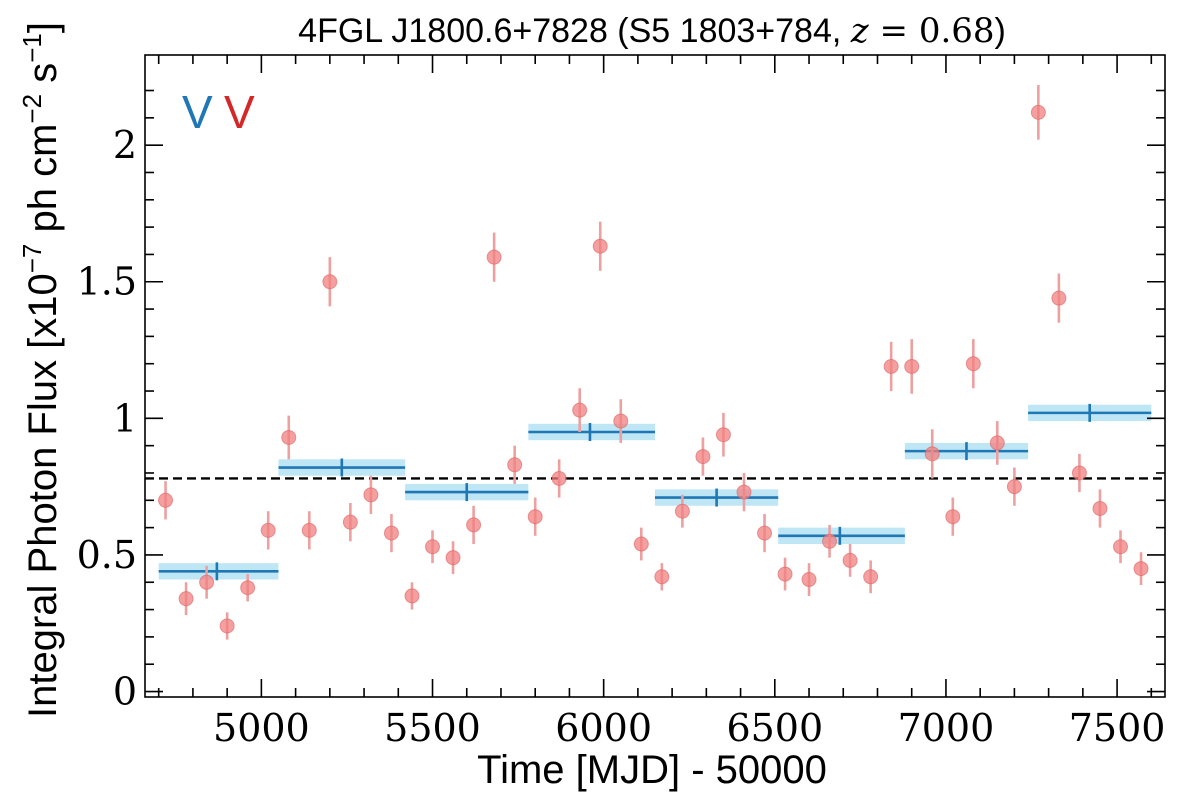 Image resolution: width=1200 pixels, height=800 pixels. What do you see at coordinates (107, 282) in the screenshot?
I see `y-tick-label: 1.5` at bounding box center [107, 282].